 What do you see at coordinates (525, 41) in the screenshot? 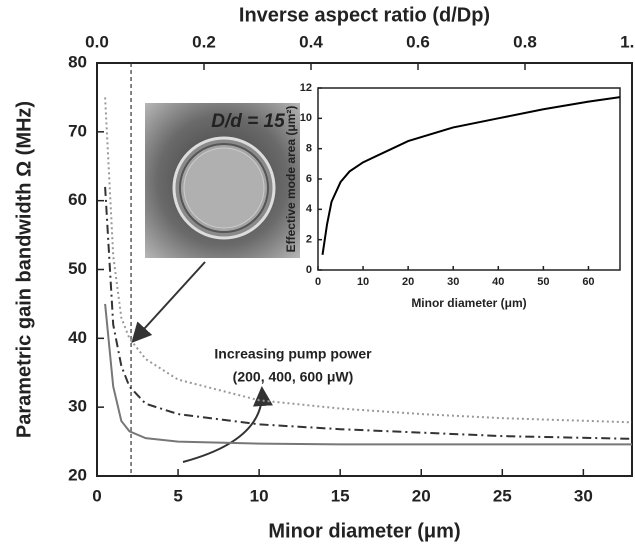
I see `x2-tick-label: 0.8` at bounding box center [525, 41].